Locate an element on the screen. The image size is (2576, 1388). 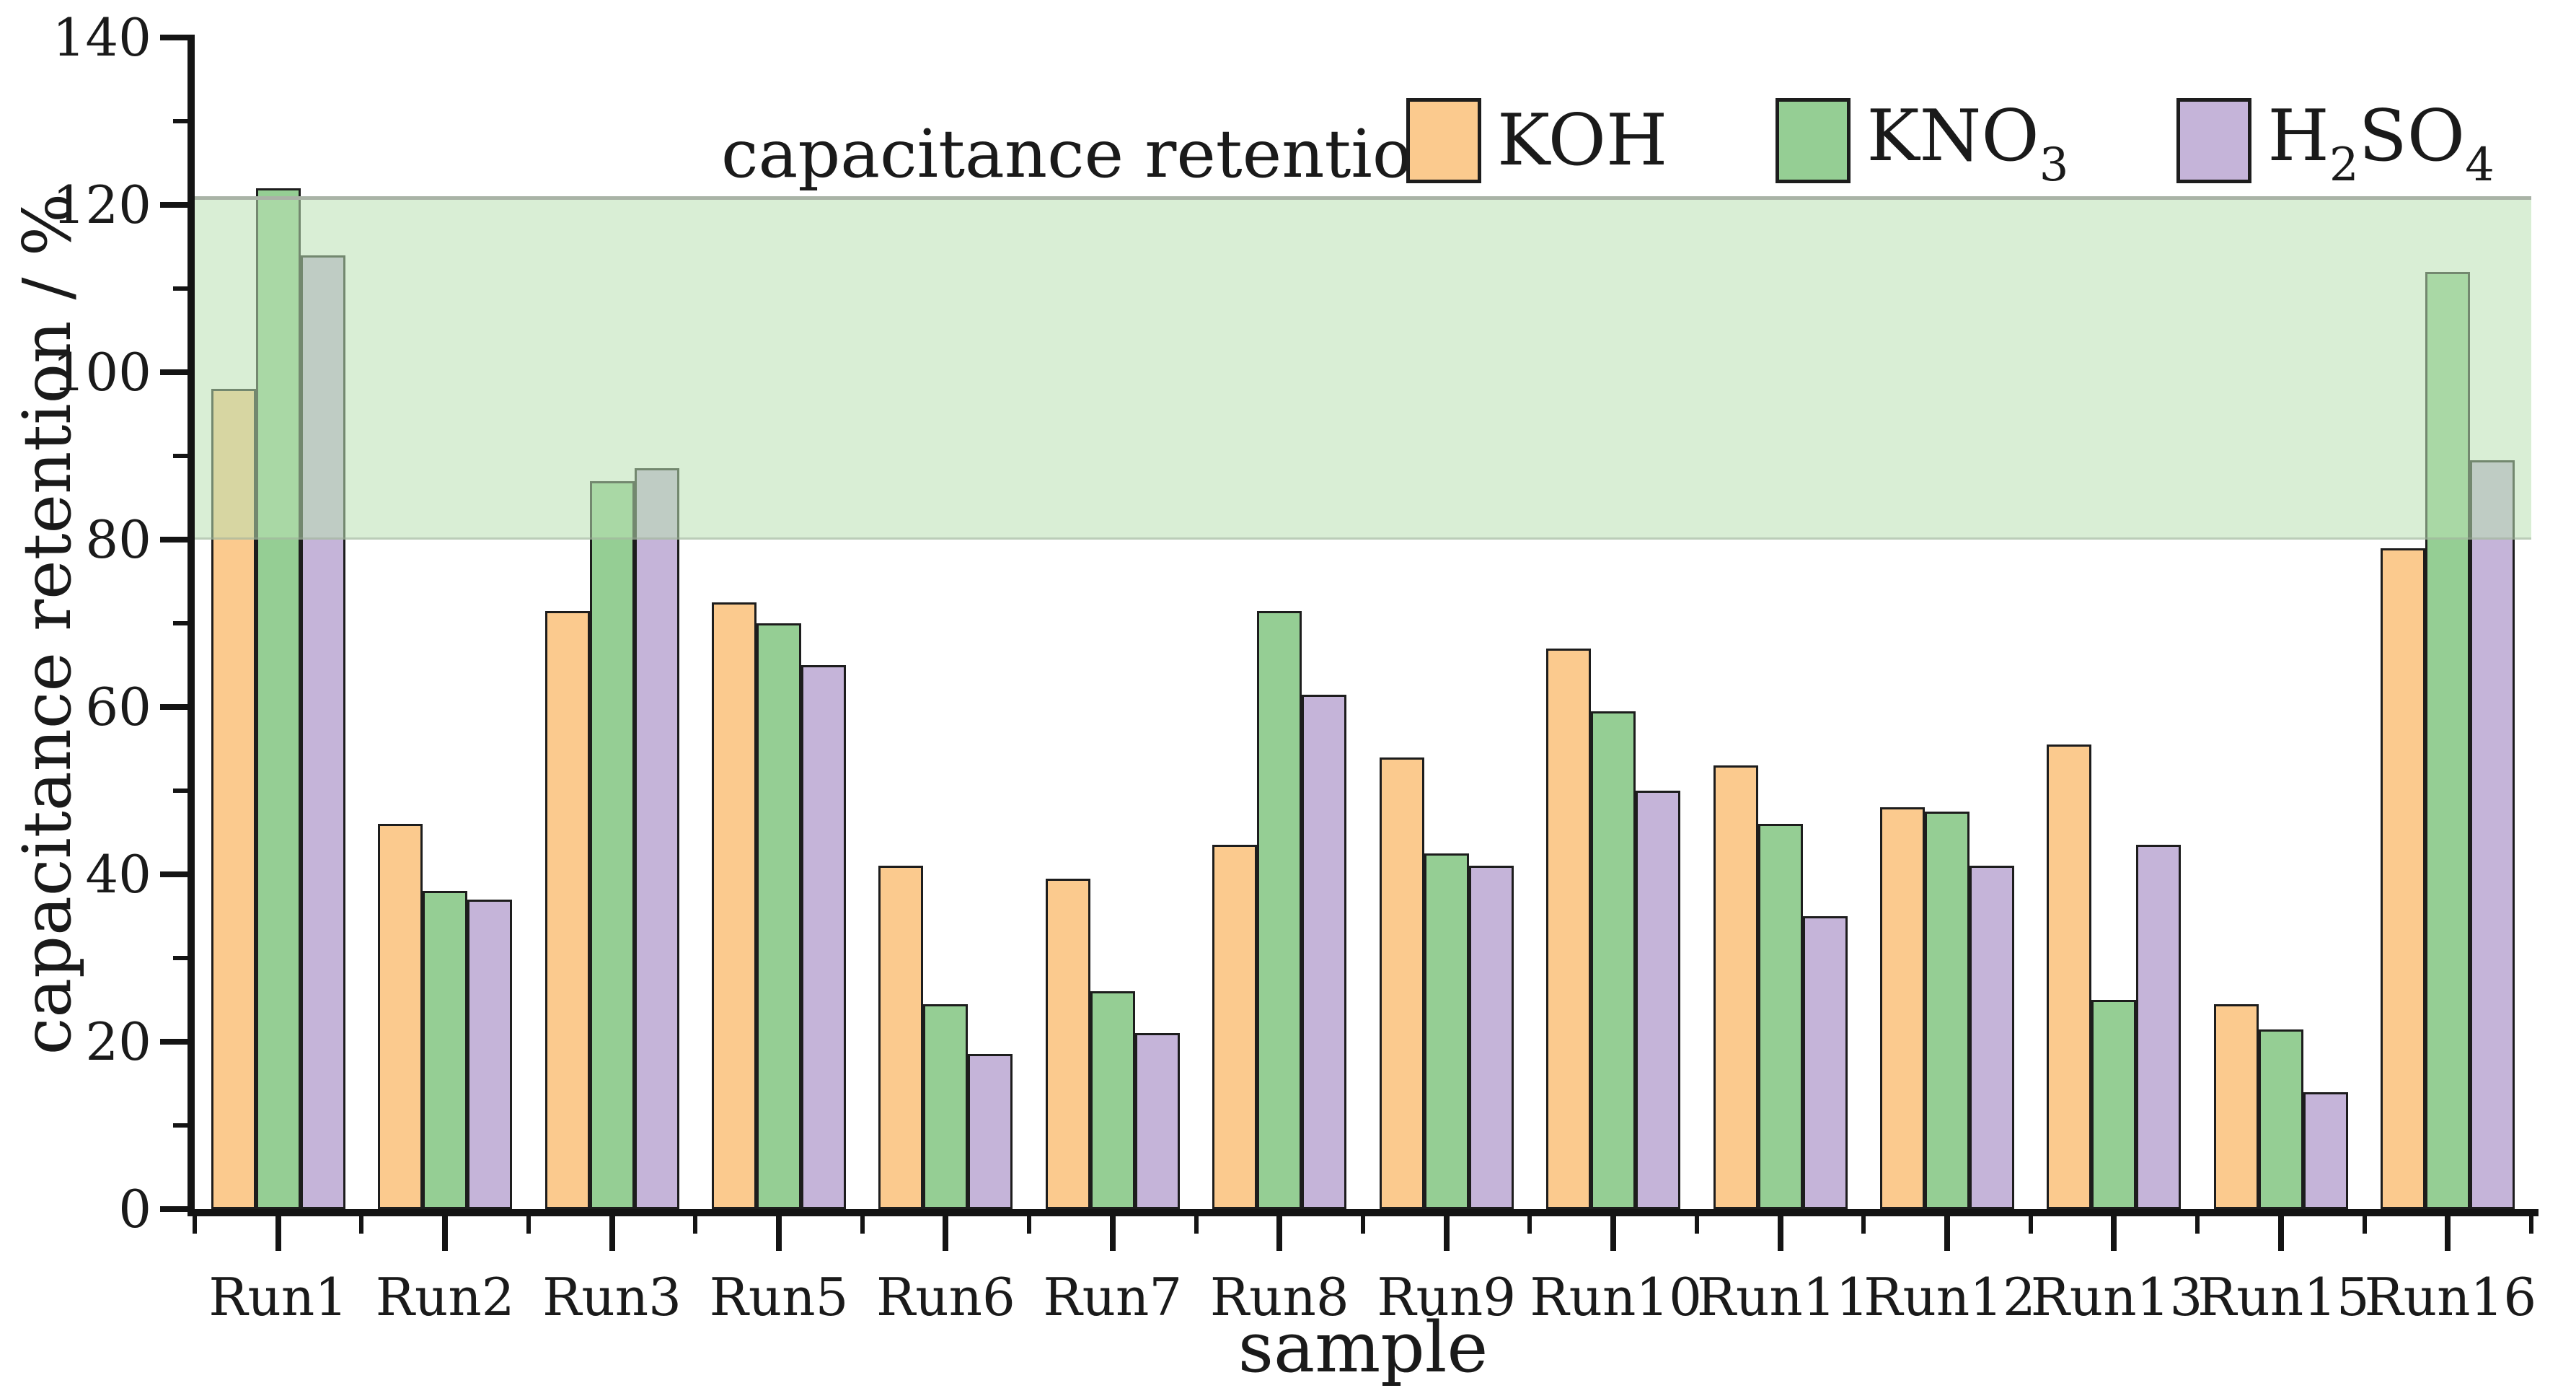
bar-kno3-run10 is located at coordinates (1613, 960).